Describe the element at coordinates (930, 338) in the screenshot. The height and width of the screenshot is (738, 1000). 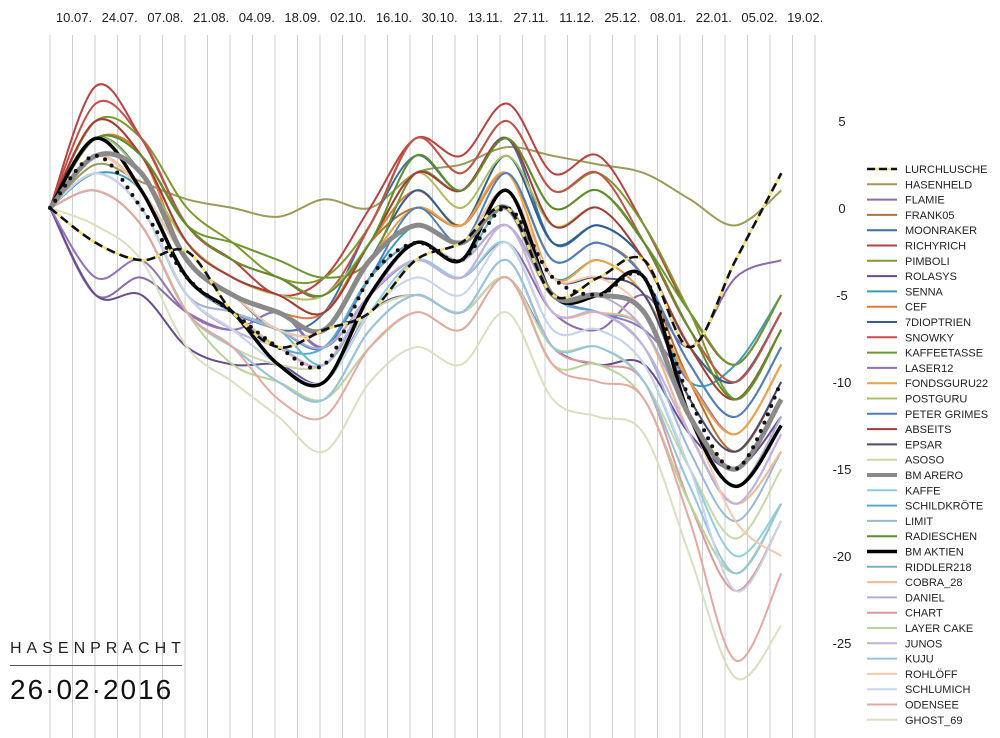
I see `legend-label: SNOWKY` at that location.